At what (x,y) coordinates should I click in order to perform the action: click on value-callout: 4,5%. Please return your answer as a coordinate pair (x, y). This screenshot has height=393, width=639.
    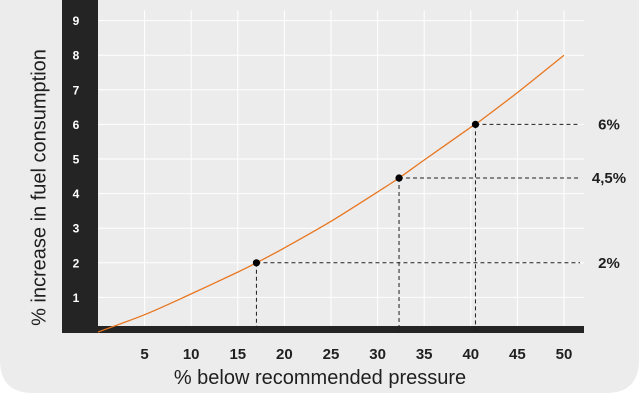
    Looking at the image, I should click on (609, 178).